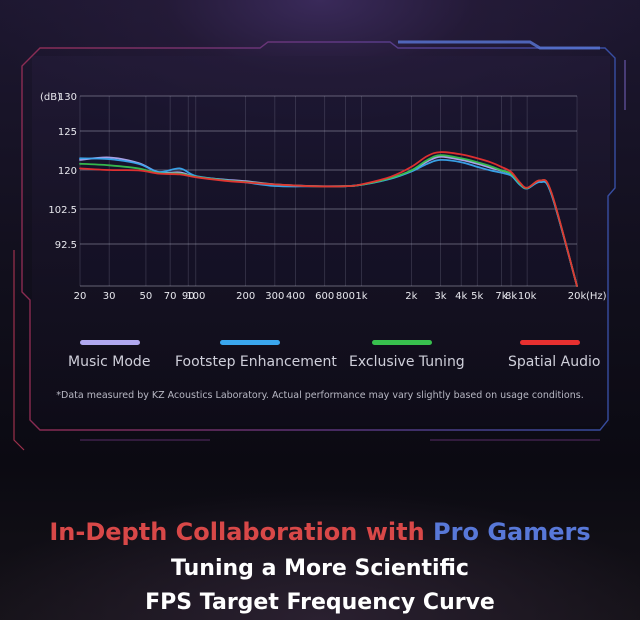  What do you see at coordinates (195, 296) in the screenshot?
I see `x-tick-label: 100` at bounding box center [195, 296].